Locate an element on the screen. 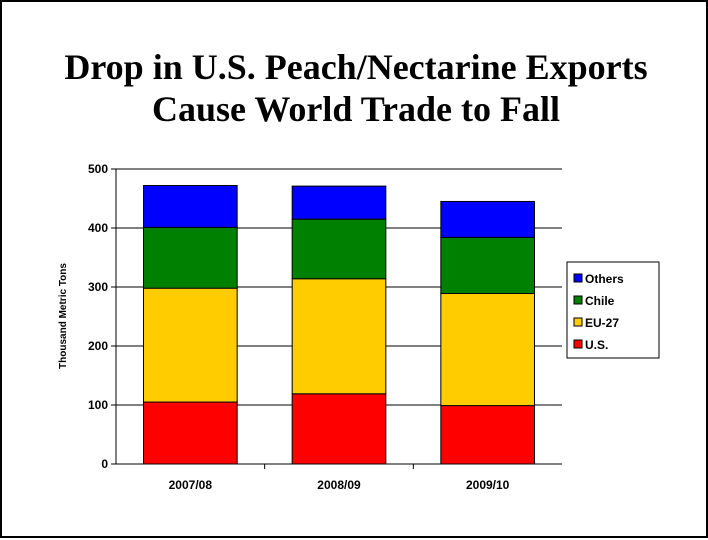 The height and width of the screenshot is (540, 708). legend: Others Chile EU-27 U.S. is located at coordinates (613, 310).